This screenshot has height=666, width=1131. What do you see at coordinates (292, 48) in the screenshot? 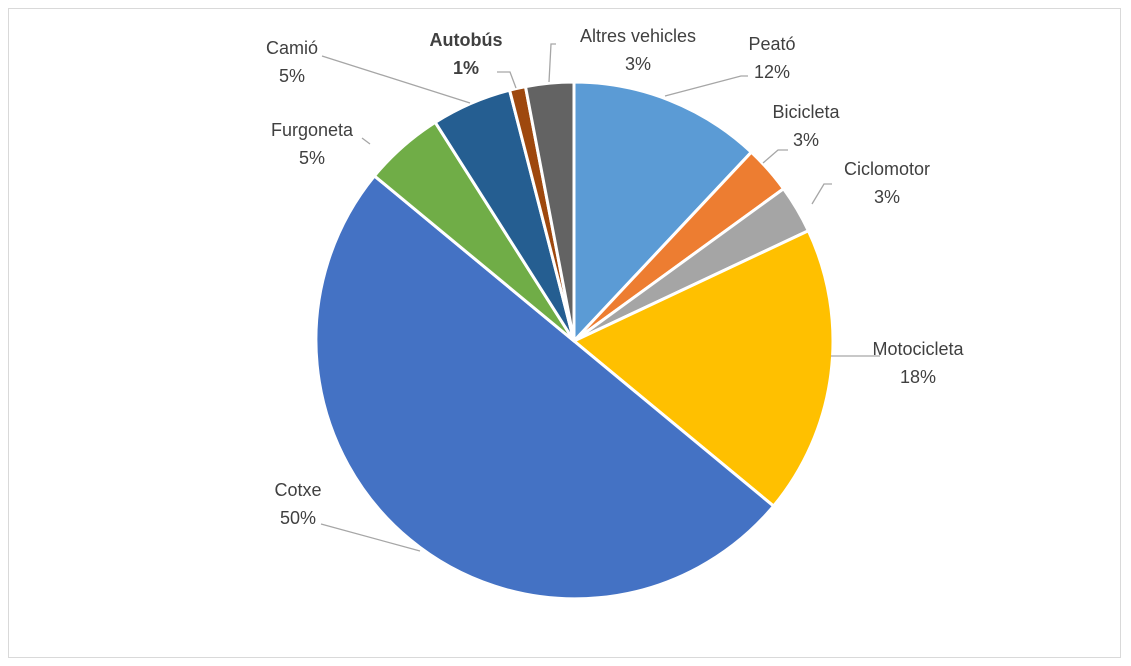
I see `slice-label-camió: Camió` at bounding box center [292, 48].